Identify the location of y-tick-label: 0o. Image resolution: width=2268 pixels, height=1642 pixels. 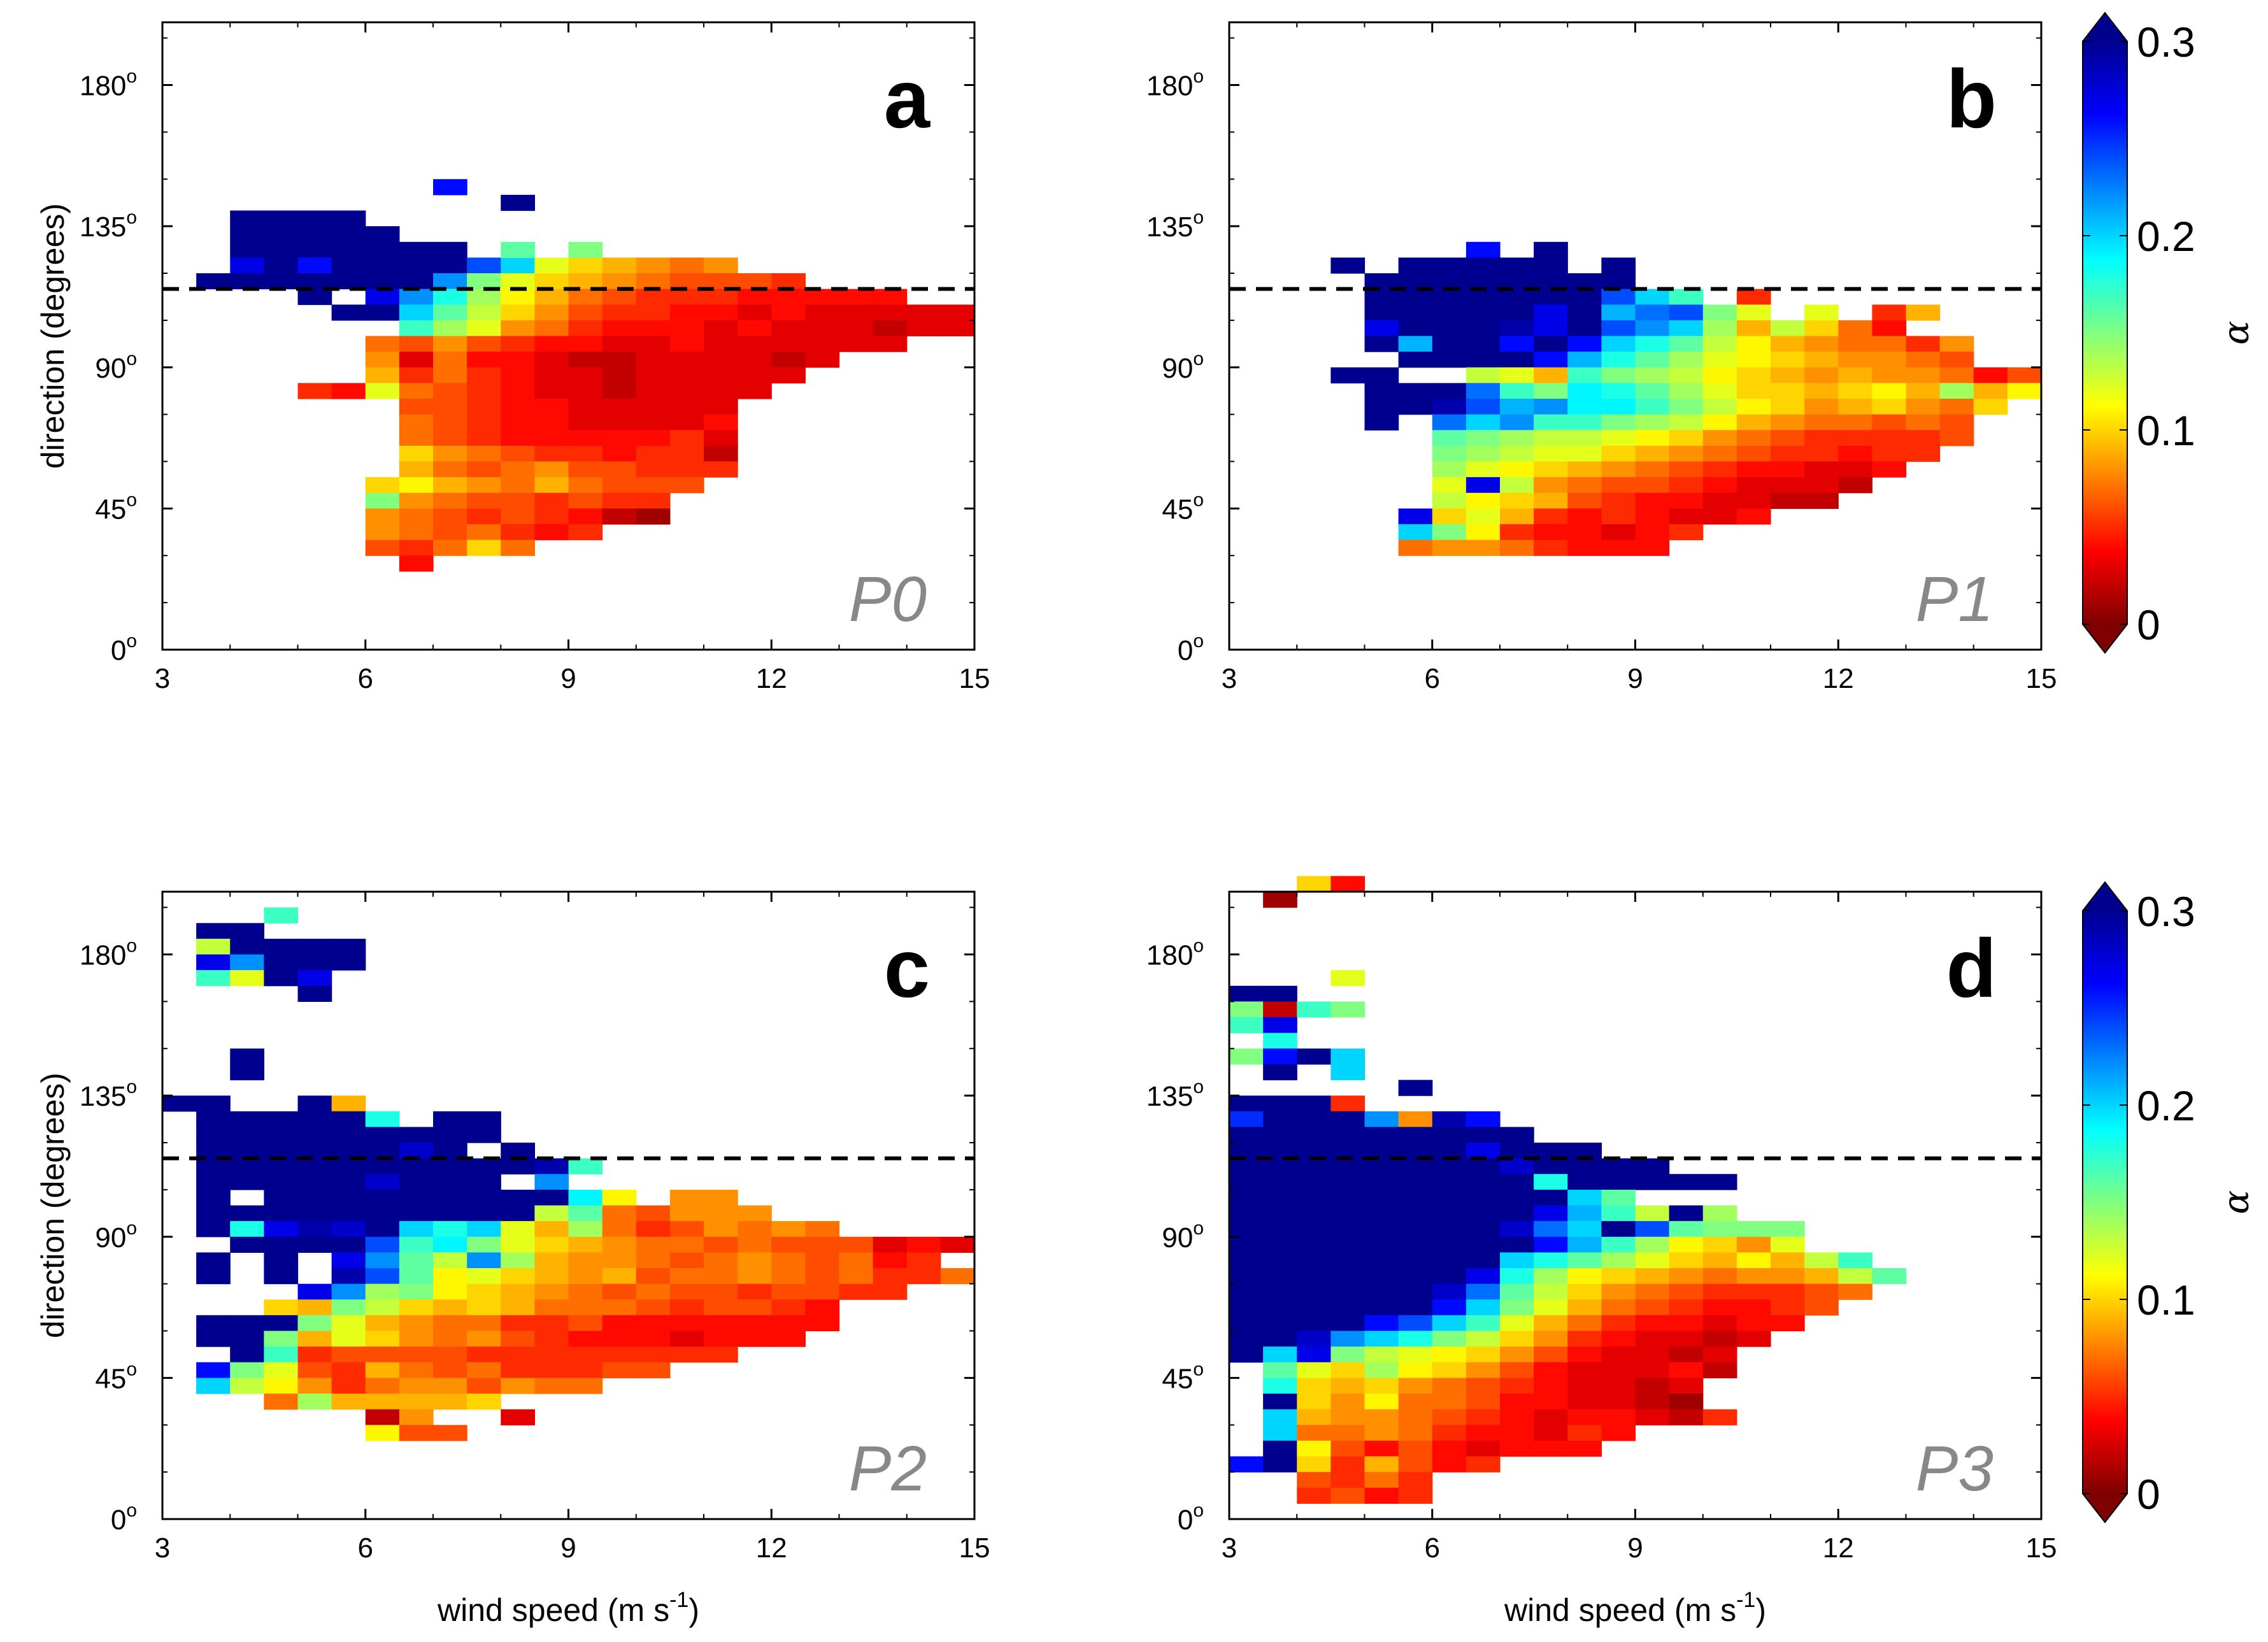
(124, 648).